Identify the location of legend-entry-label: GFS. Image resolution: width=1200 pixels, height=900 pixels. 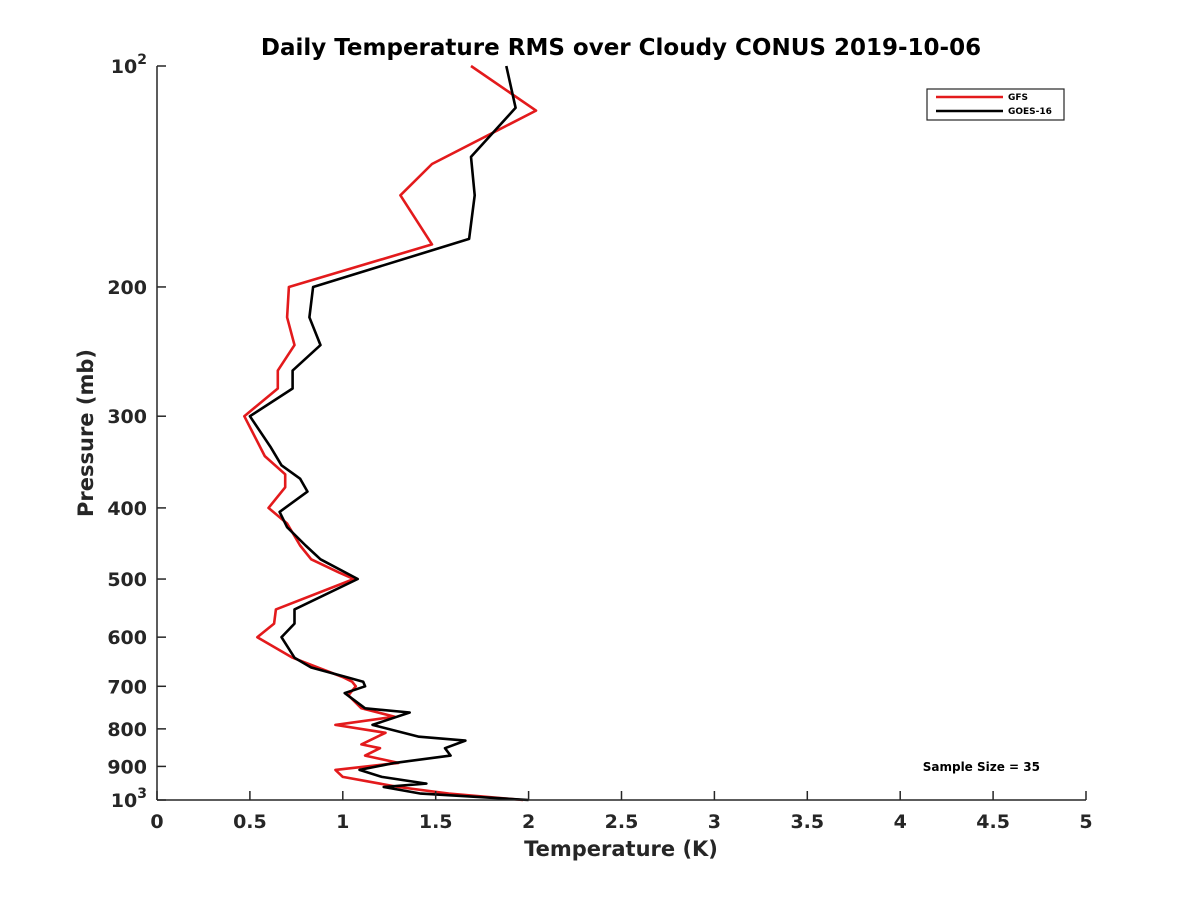
(1018, 98).